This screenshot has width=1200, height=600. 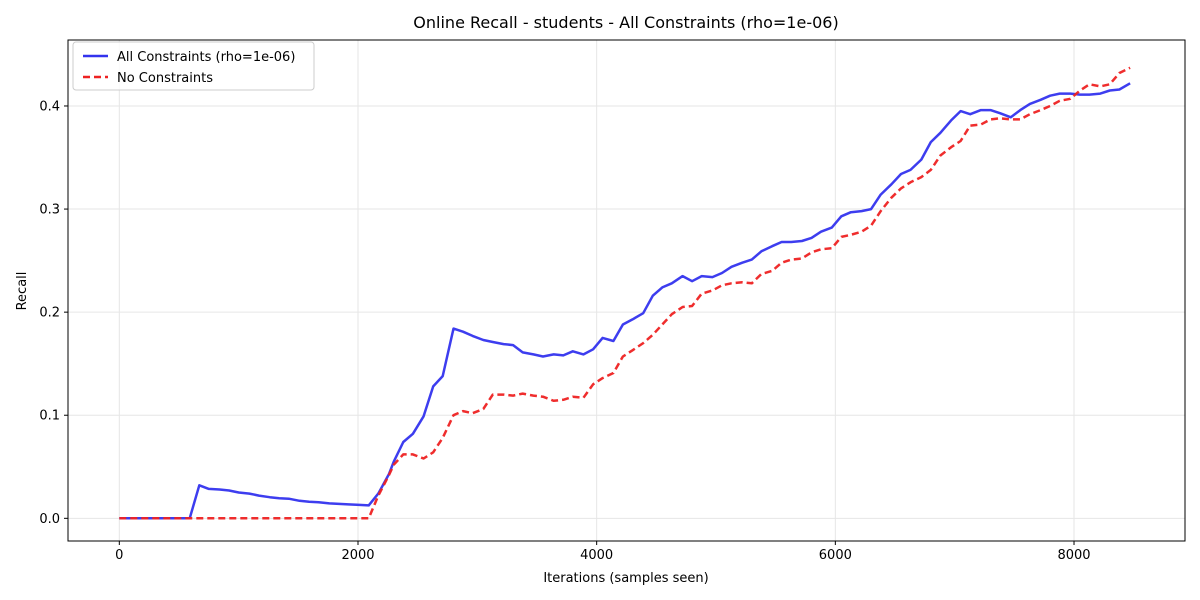 I want to click on legend-box, so click(x=193, y=66).